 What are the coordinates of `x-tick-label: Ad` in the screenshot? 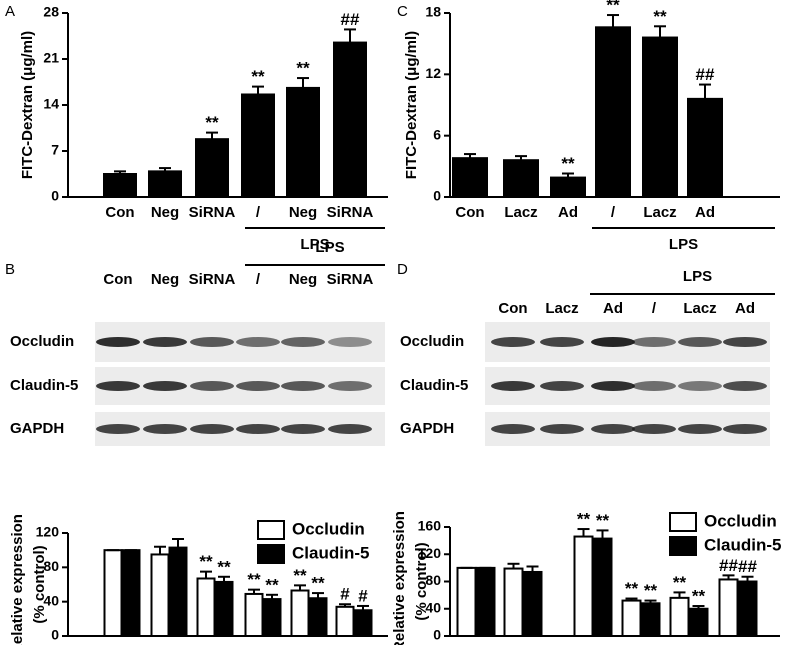 It's located at (705, 212).